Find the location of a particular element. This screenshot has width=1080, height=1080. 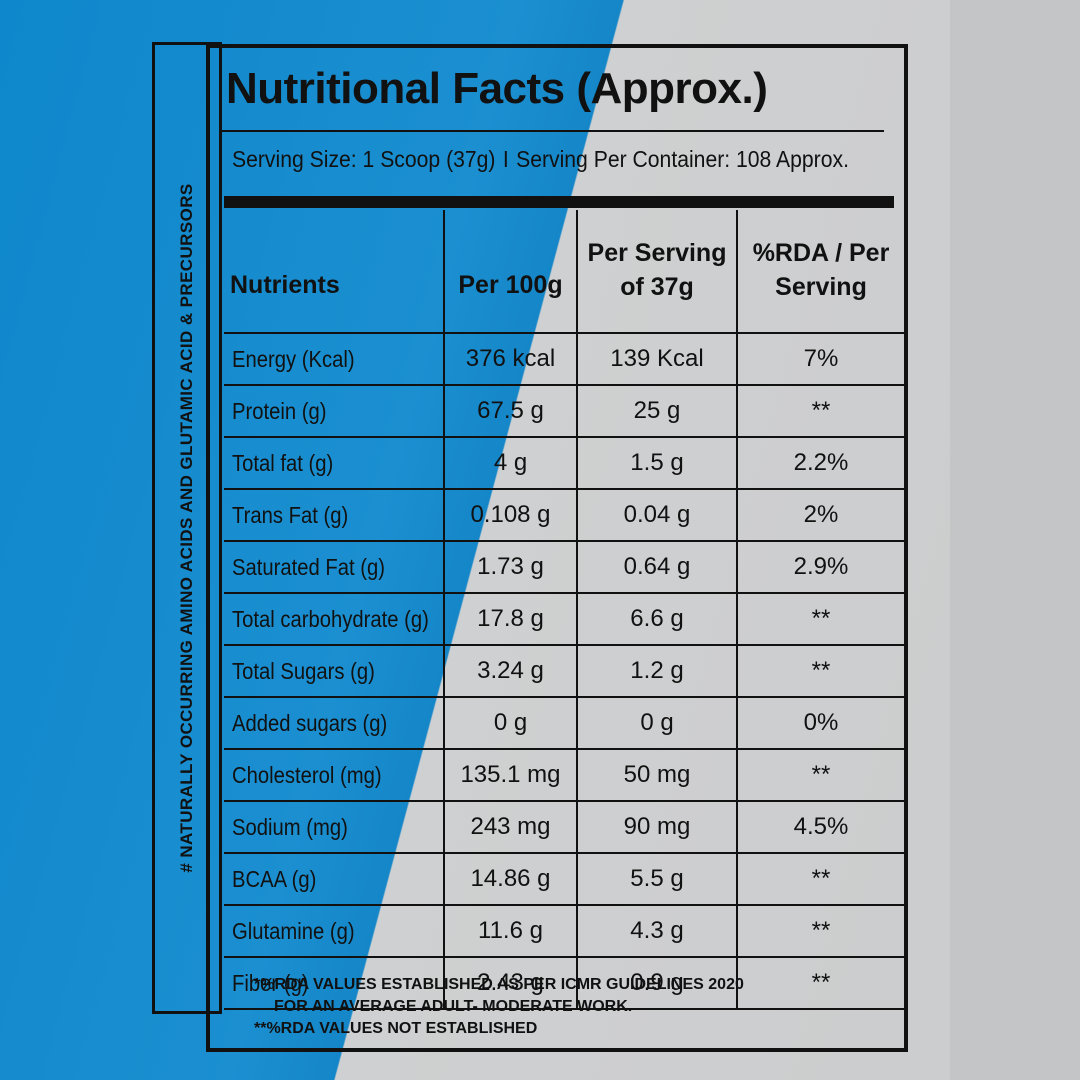

background-right-band is located at coordinates (1015, 540).